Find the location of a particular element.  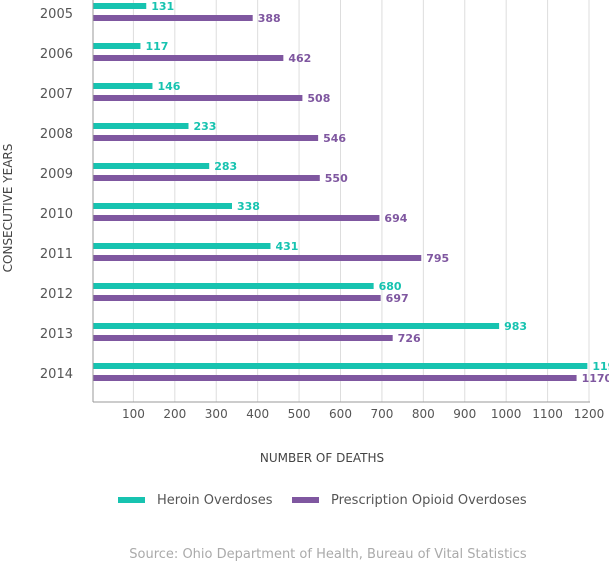

year-label: 2005 is located at coordinates (56, 14).